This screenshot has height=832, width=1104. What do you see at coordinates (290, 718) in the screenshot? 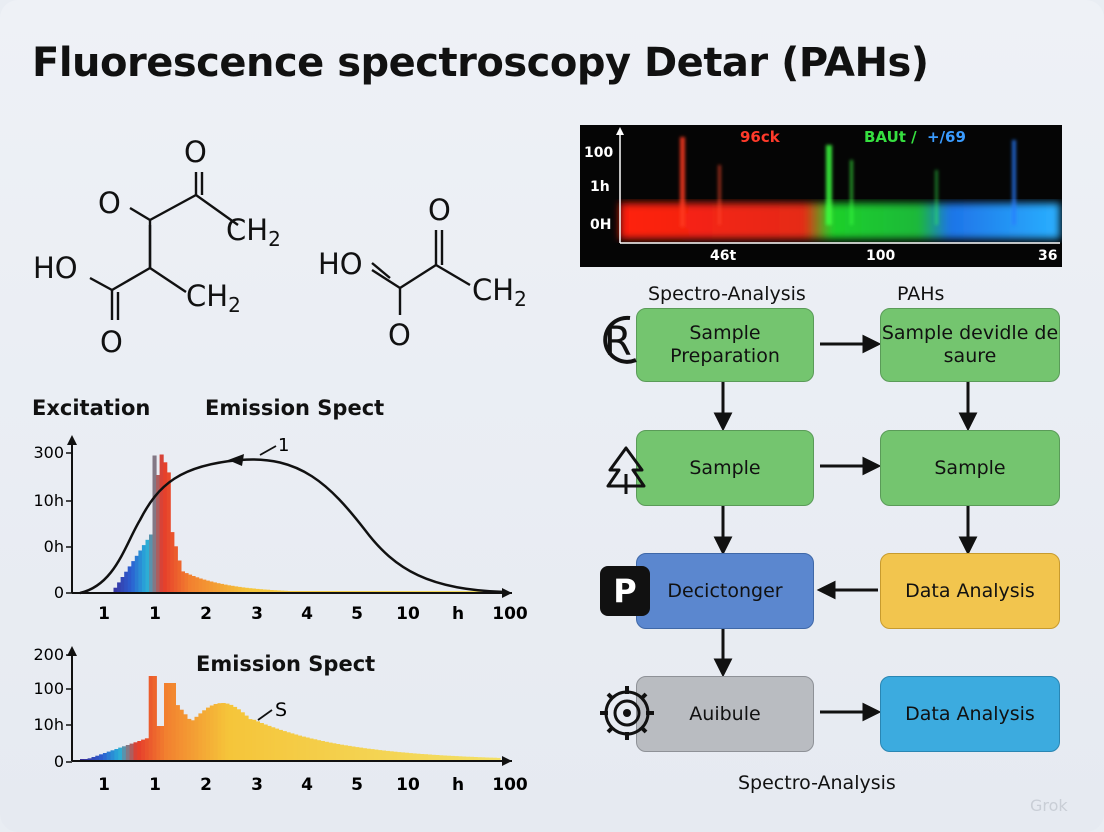
I see `bottom-spectrum-bars` at bounding box center [290, 718].